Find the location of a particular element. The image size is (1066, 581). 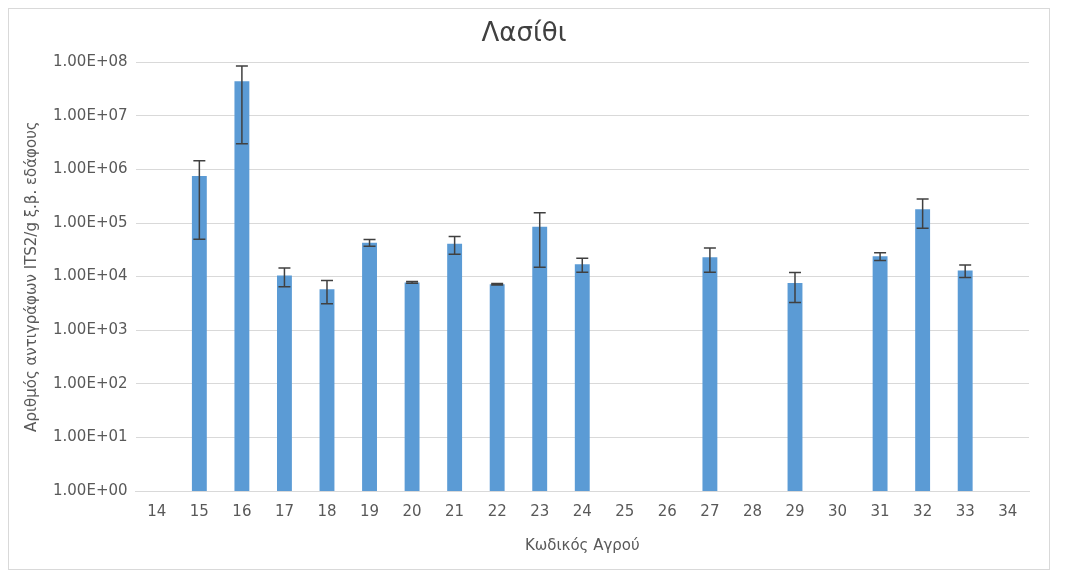

chart-title: Λασίθι is located at coordinates (524, 32).